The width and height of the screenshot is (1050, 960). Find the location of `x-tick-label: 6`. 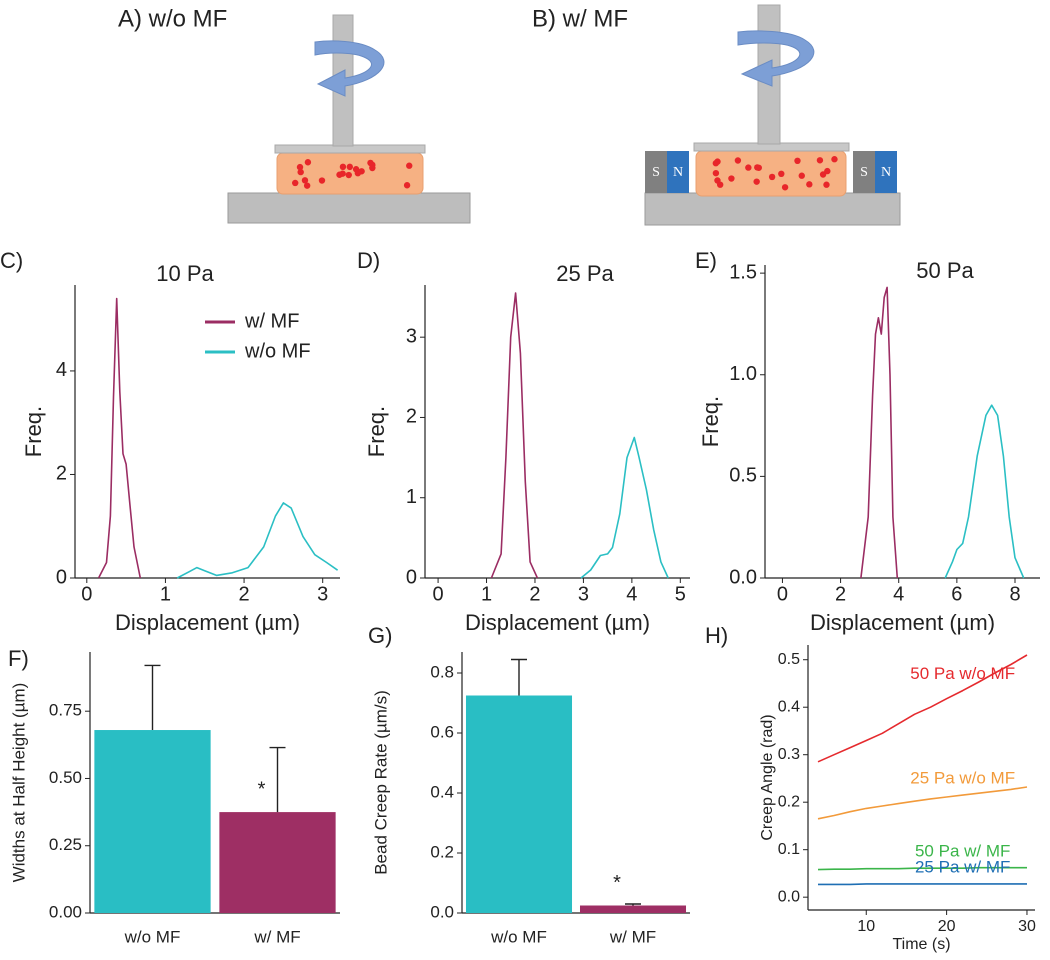

x-tick-label: 6 is located at coordinates (956, 594).